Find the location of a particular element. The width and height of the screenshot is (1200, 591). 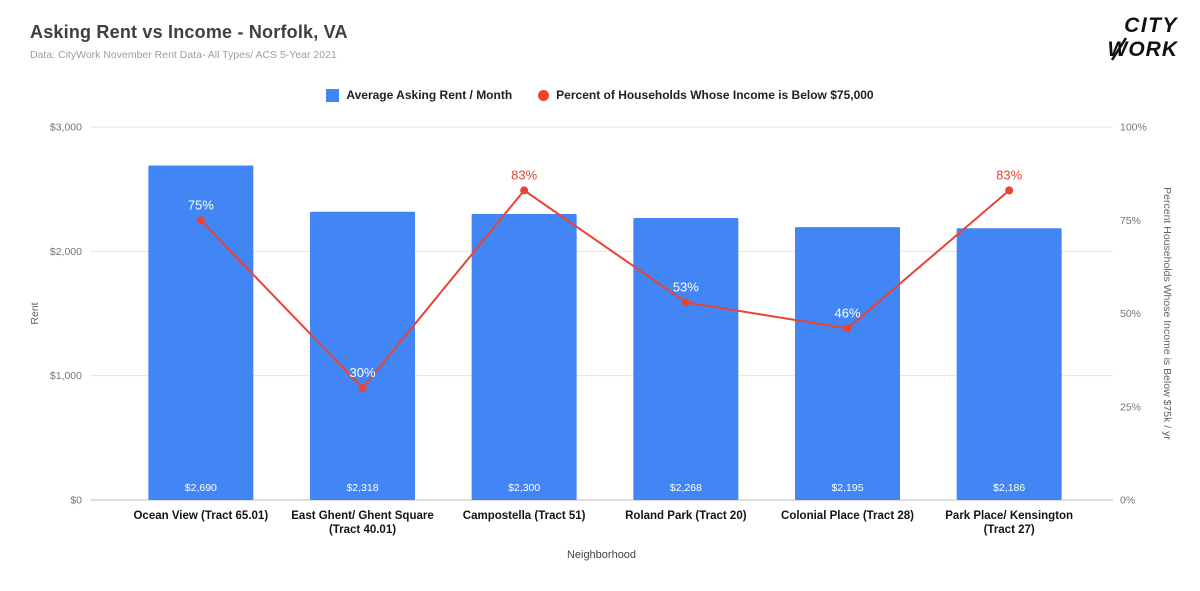

bar-value-label: $2,300 is located at coordinates (524, 488).